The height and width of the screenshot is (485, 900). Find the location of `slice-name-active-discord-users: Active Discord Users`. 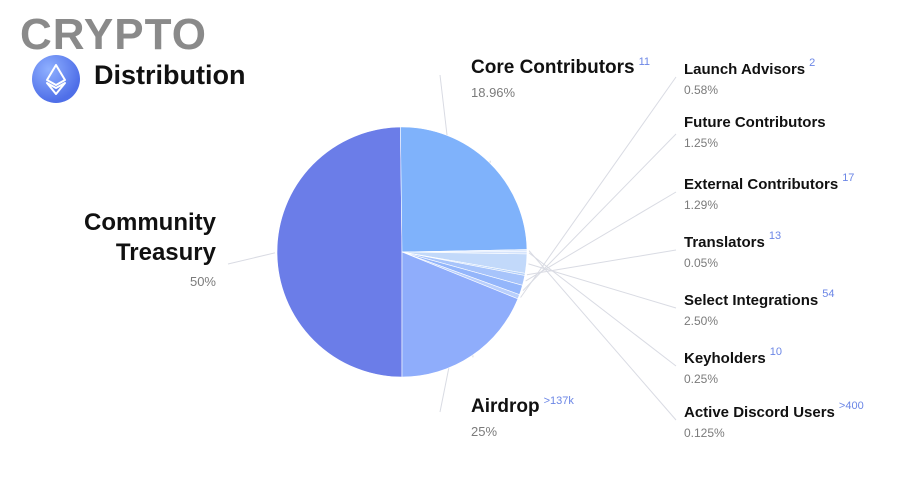

slice-name-active-discord-users: Active Discord Users is located at coordinates (759, 412).